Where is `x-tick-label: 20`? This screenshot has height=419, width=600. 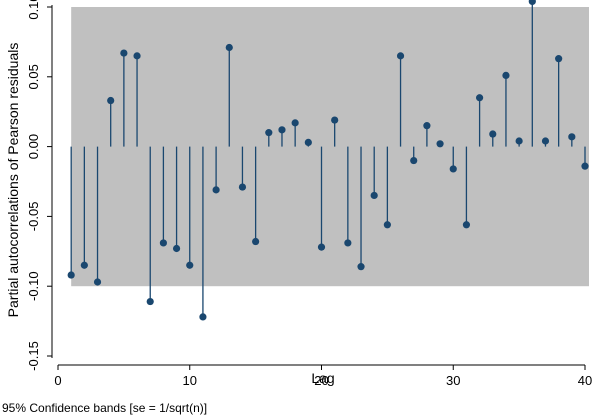
x-tick-label: 20 is located at coordinates (321, 380).